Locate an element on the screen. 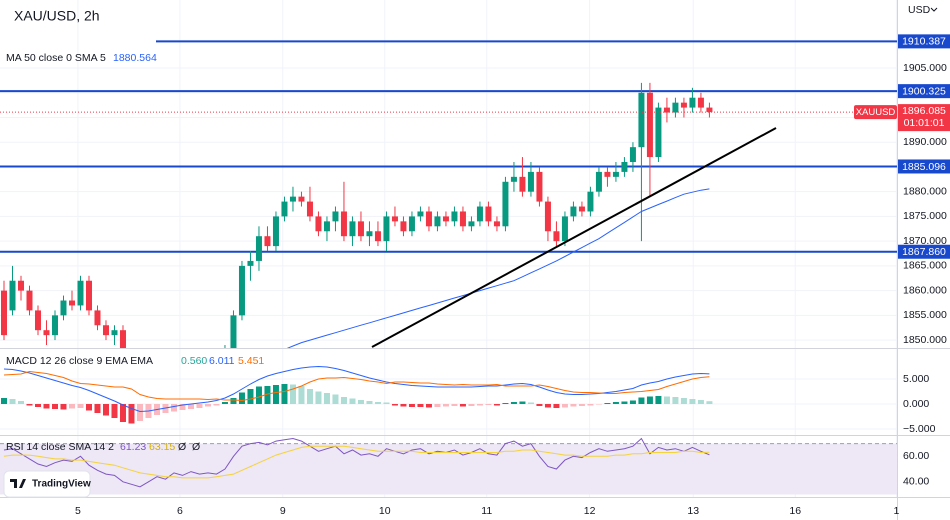 The height and width of the screenshot is (520, 950). rsi-pane is located at coordinates (448, 466).